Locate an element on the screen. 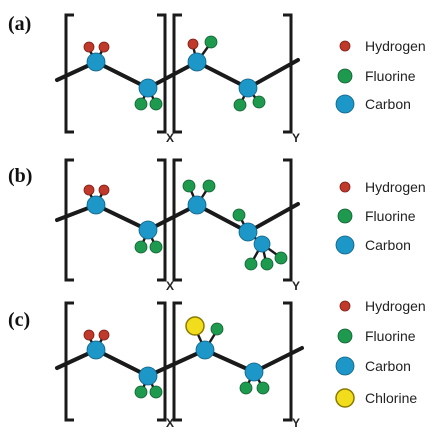 The height and width of the screenshot is (430, 441). legend-chlorine-label: Chlorine is located at coordinates (391, 398).